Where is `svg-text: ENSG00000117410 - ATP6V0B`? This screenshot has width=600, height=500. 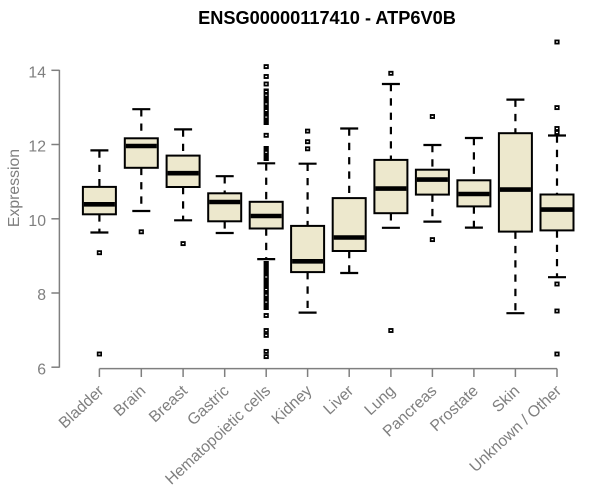 svg-text: ENSG00000117410 - ATP6V0B is located at coordinates (327, 18).